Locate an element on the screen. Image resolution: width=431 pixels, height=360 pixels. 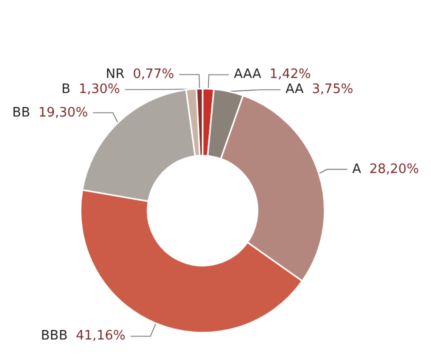
slice-label: BB is located at coordinates (21, 112).